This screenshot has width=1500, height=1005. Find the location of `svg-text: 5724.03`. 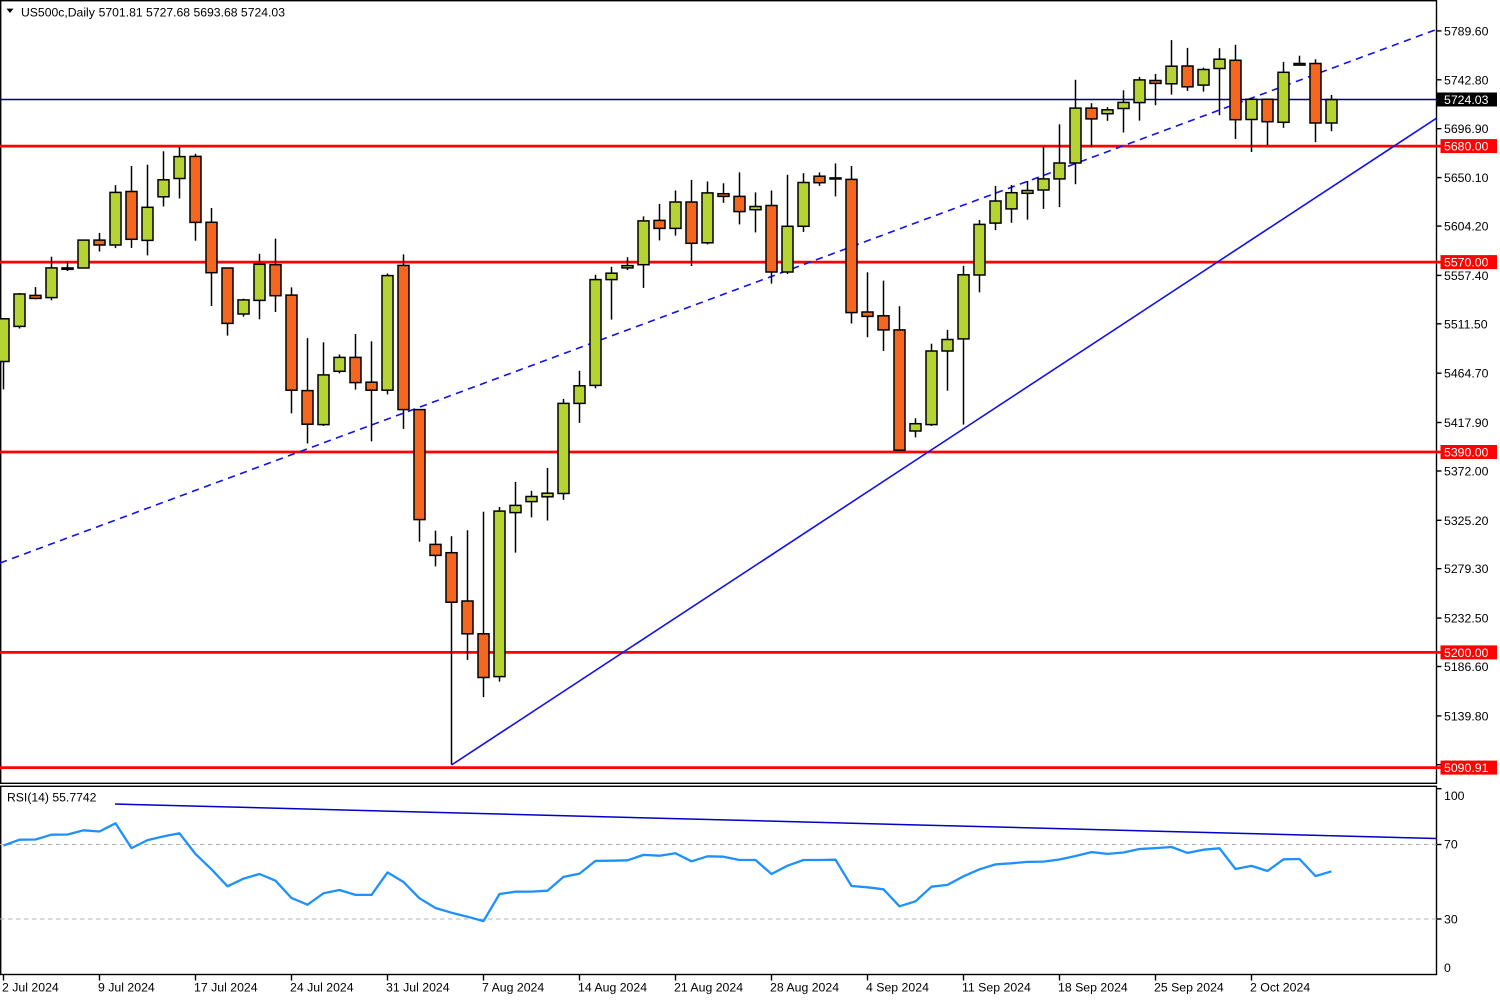

svg-text: 5724.03 is located at coordinates (1466, 100).